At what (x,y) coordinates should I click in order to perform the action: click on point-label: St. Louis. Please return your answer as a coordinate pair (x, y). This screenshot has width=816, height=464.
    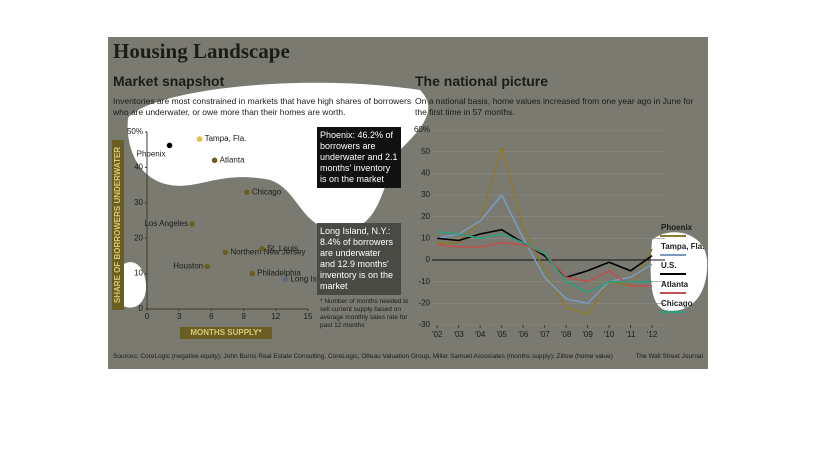
    Looking at the image, I should click on (282, 248).